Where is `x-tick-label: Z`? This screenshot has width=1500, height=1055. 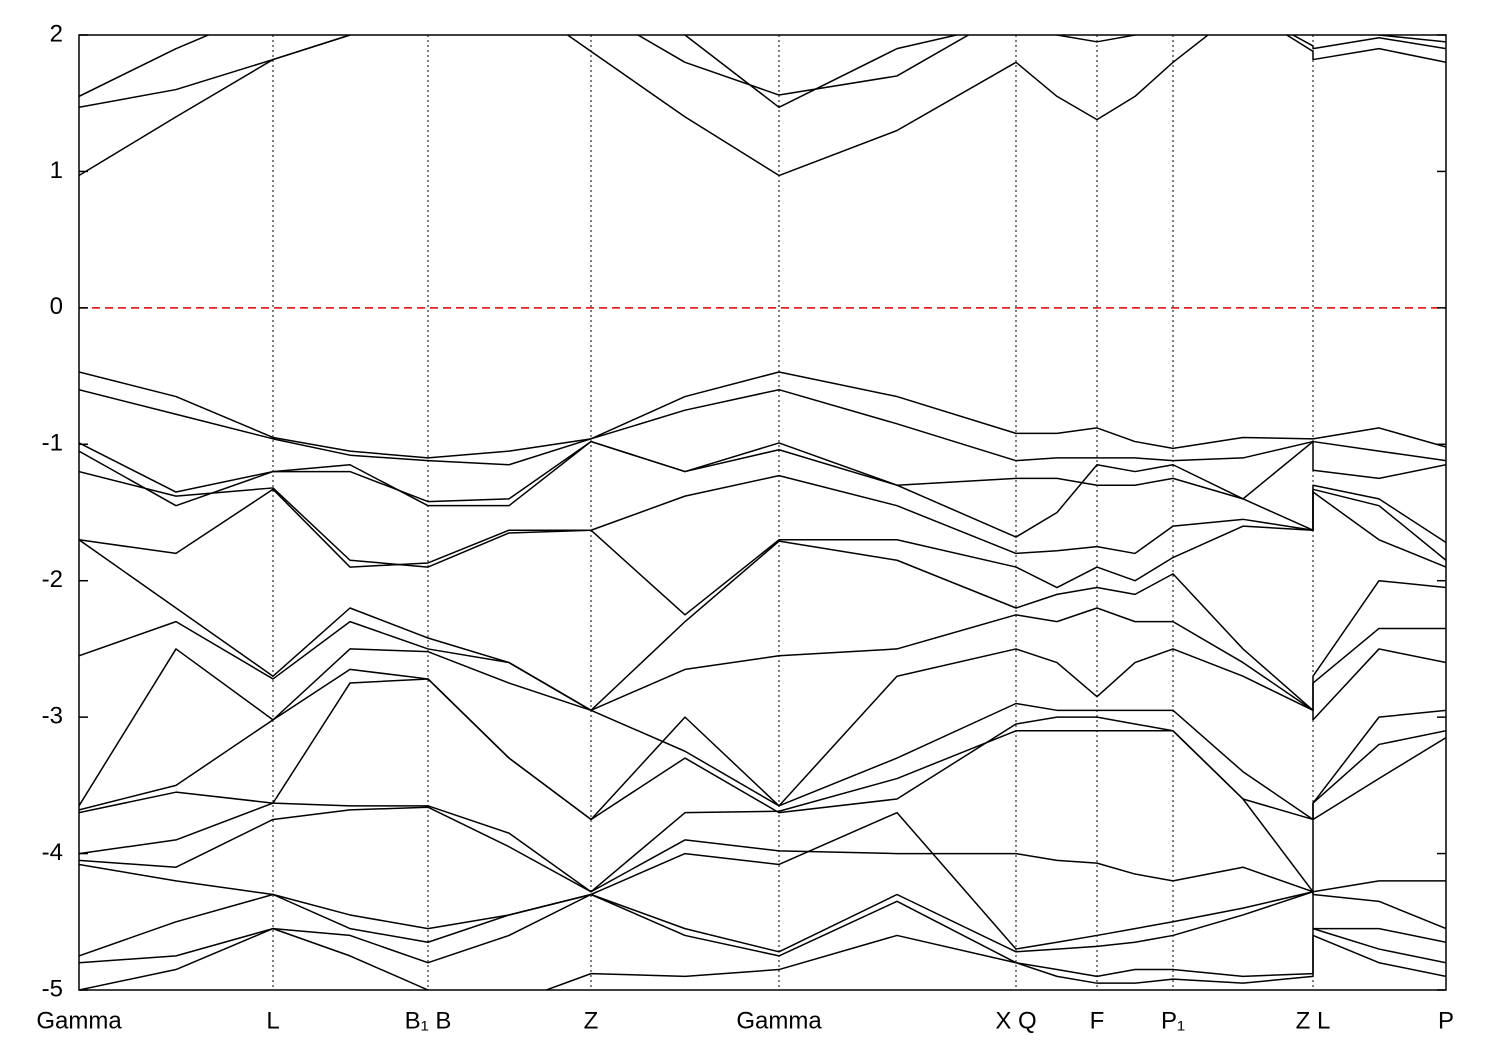 x-tick-label: Z is located at coordinates (591, 1020).